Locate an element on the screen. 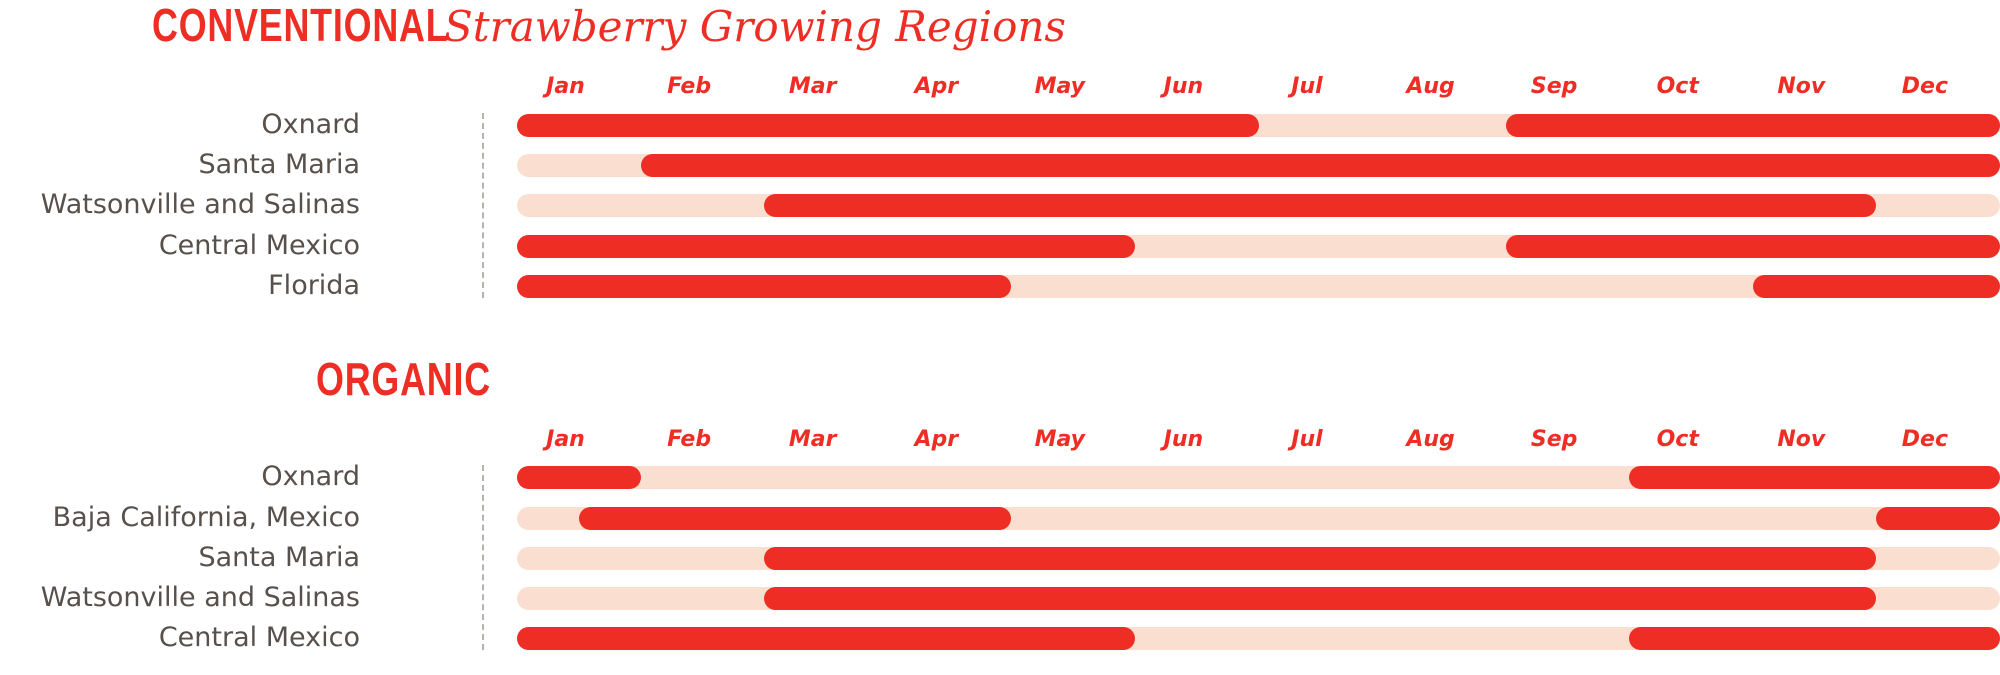 The image size is (2000, 675). organic-title: ORGANIC is located at coordinates (428, 379).